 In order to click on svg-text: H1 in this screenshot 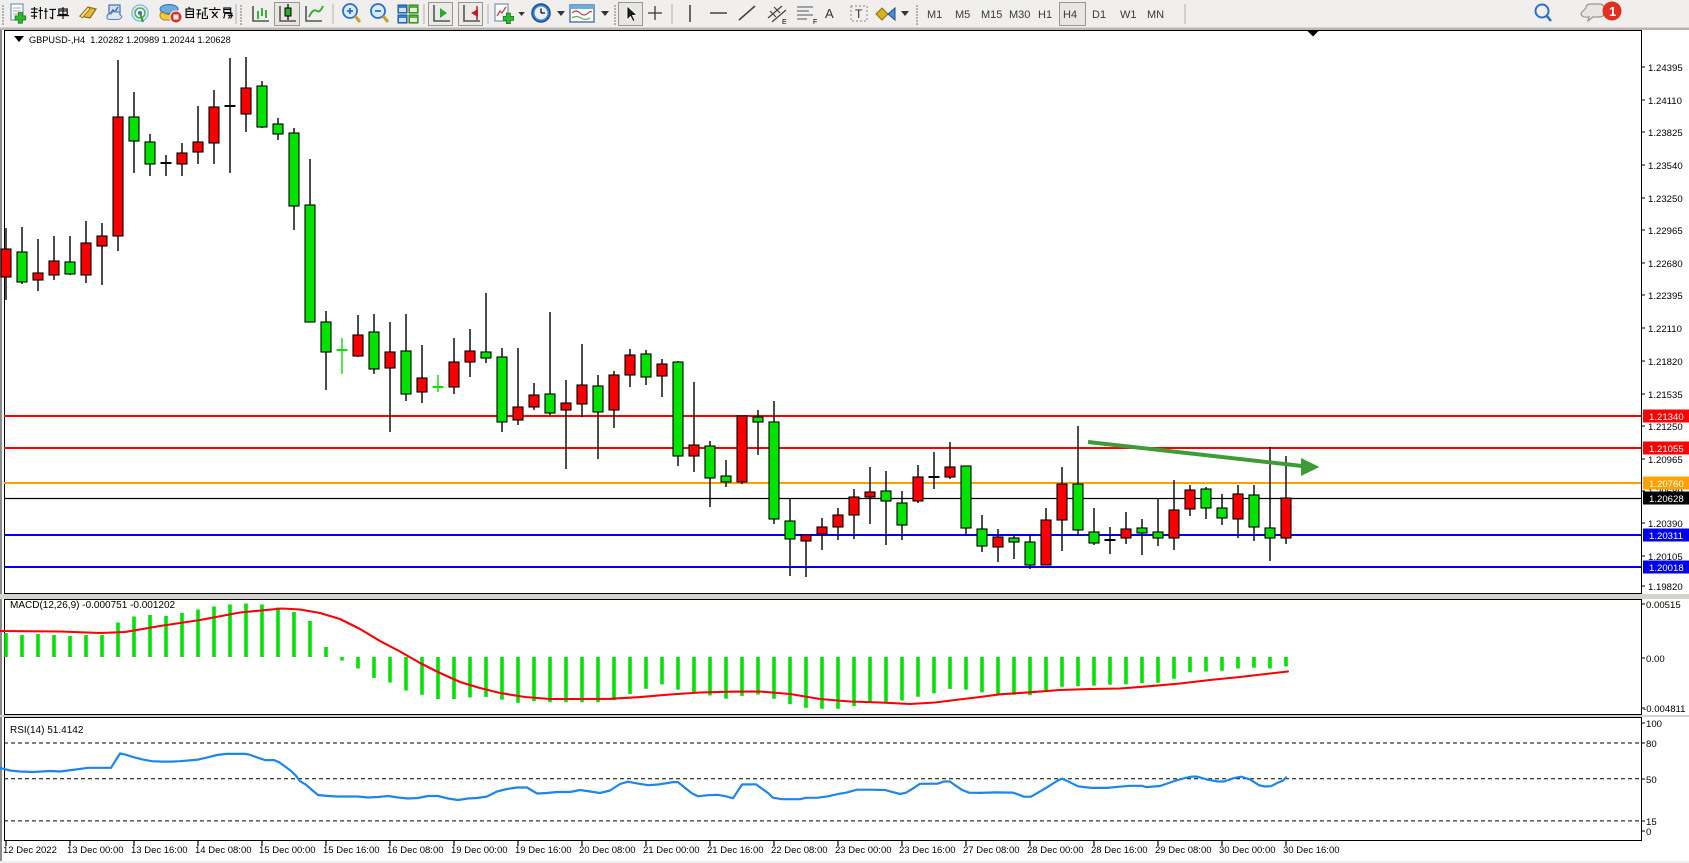, I will do `click(1045, 15)`.